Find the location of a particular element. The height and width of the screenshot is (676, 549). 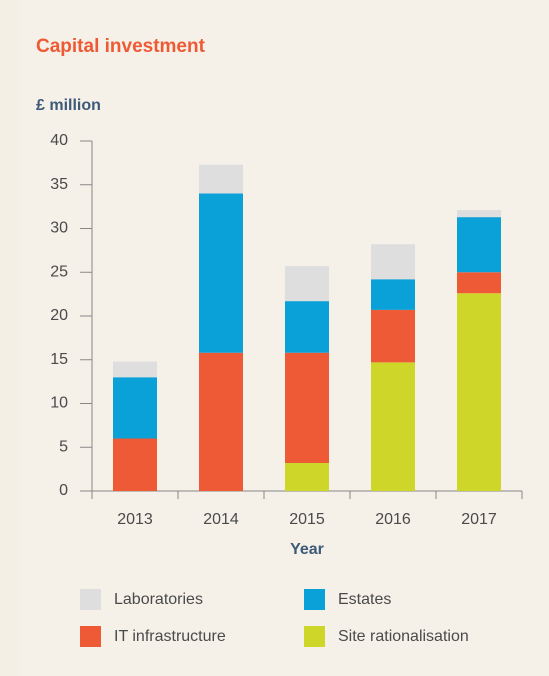

x-tick-label: 2013 is located at coordinates (135, 519).